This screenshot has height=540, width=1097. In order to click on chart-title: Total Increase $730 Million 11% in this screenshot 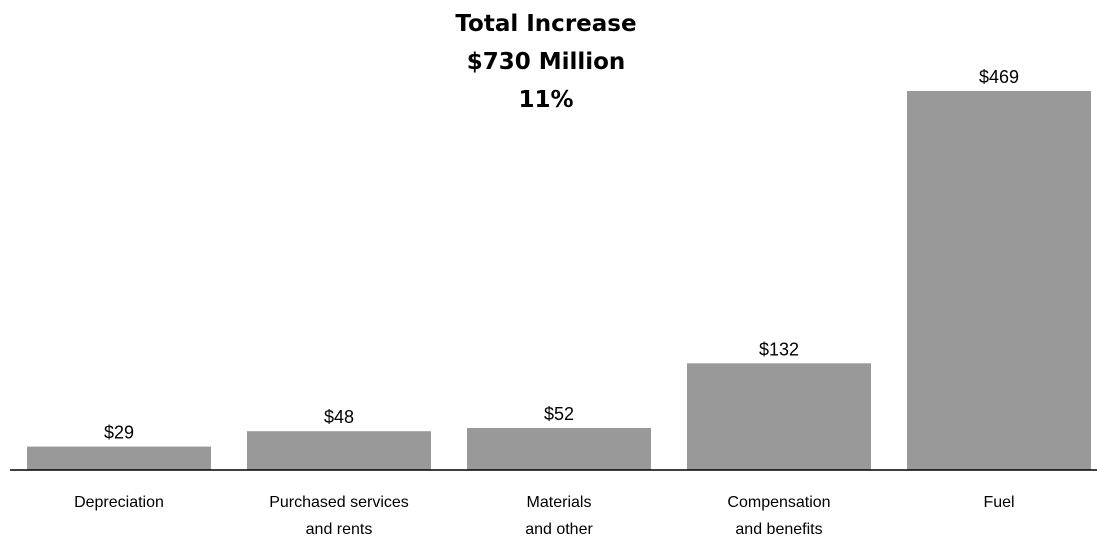, I will do `click(545, 62)`.